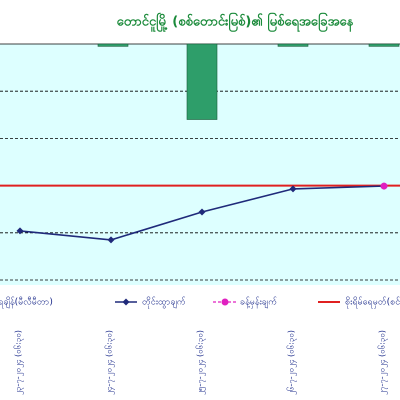  What do you see at coordinates (372, 303) in the screenshot?
I see `legend-label: စိုးရိမ်ရေမှတ်(စင်တီမီတာ)` at bounding box center [372, 303].